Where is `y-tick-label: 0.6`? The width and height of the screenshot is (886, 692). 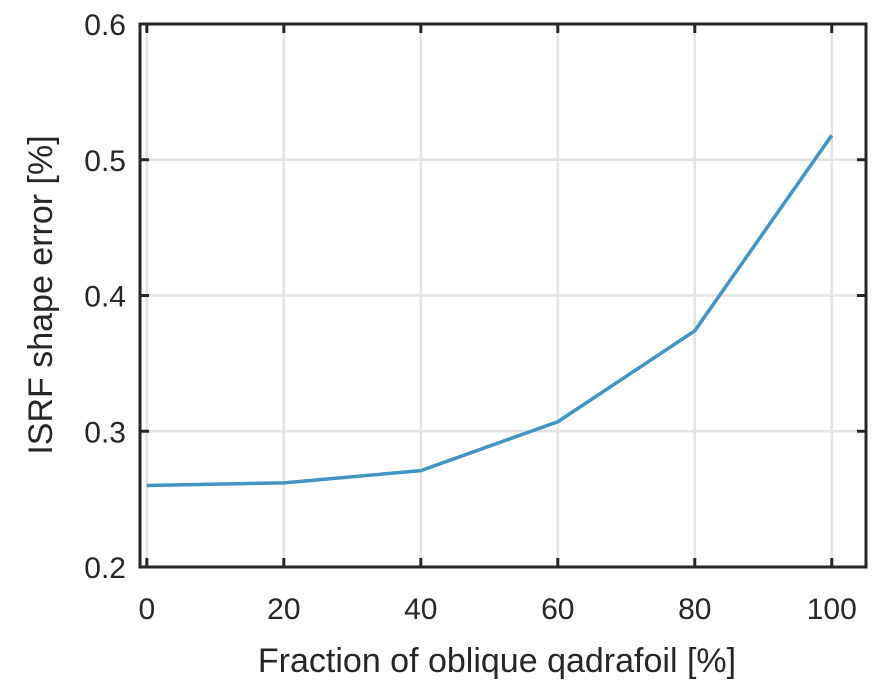 y-tick-label: 0.6 is located at coordinates (105, 25).